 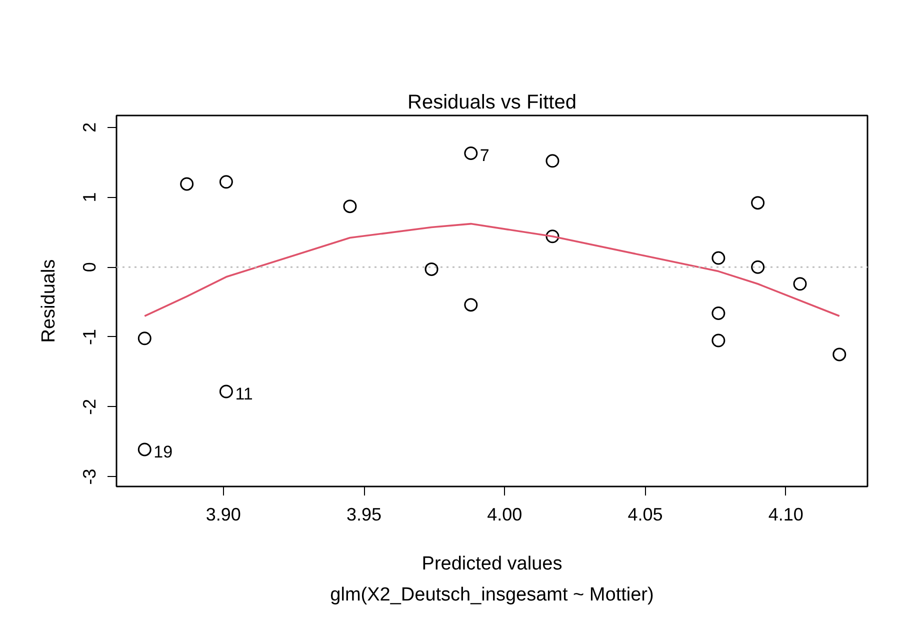 What do you see at coordinates (492, 595) in the screenshot?
I see `text: glm(X2_Deutsch_insgesamt ~ Mottier)` at bounding box center [492, 595].